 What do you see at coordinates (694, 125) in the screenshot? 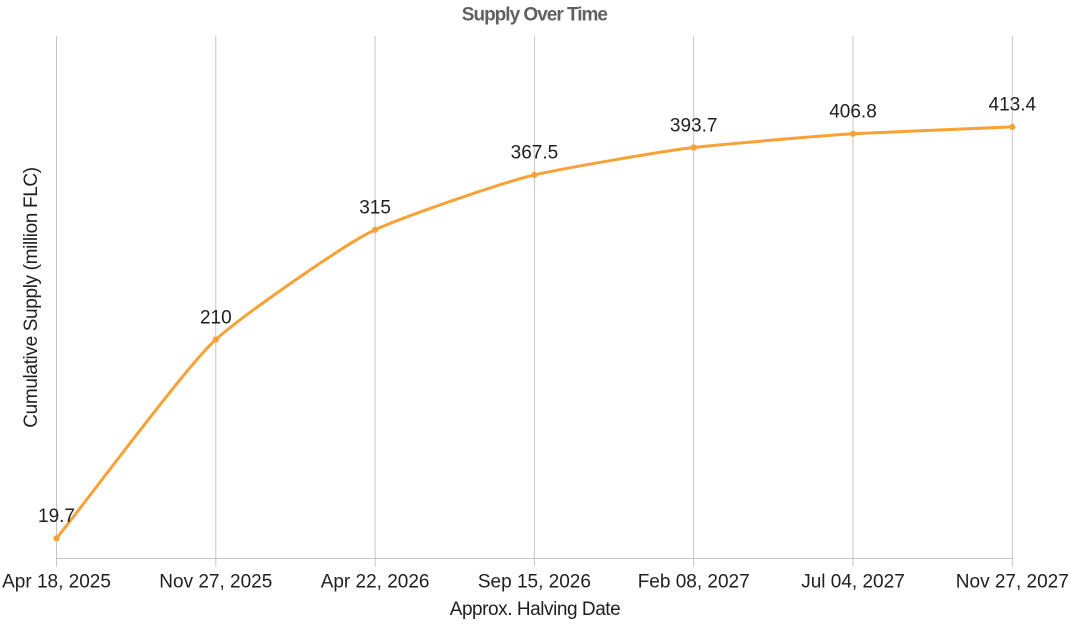
I see `svg-text: 393.7` at bounding box center [694, 125].